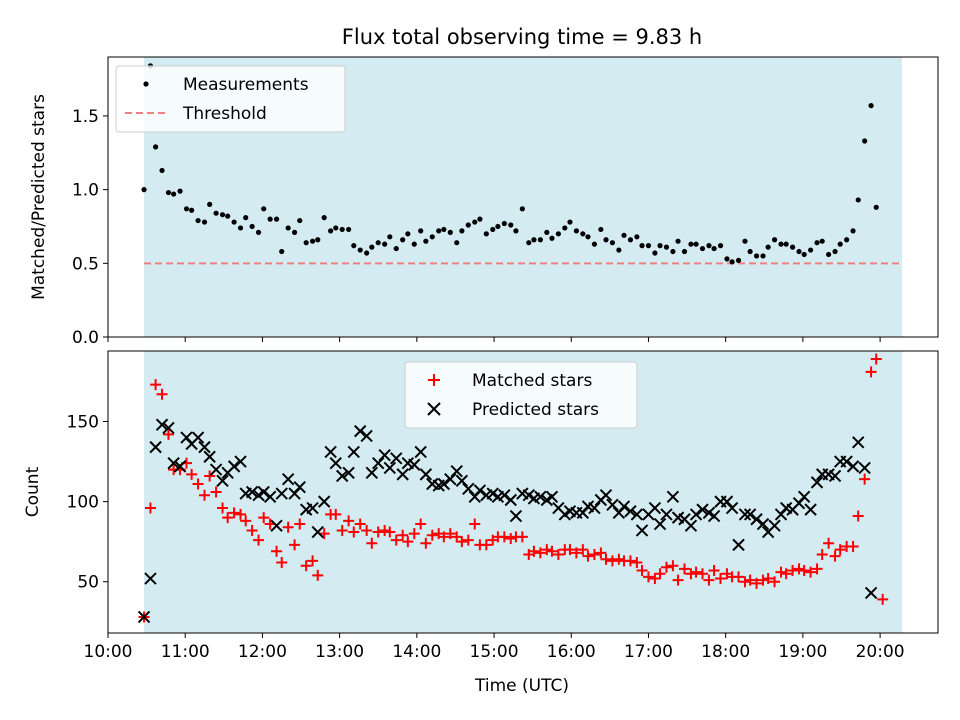 Image resolution: width=960 pixels, height=720 pixels. I want to click on count-legend: Matched stars Predicted stars, so click(521, 395).